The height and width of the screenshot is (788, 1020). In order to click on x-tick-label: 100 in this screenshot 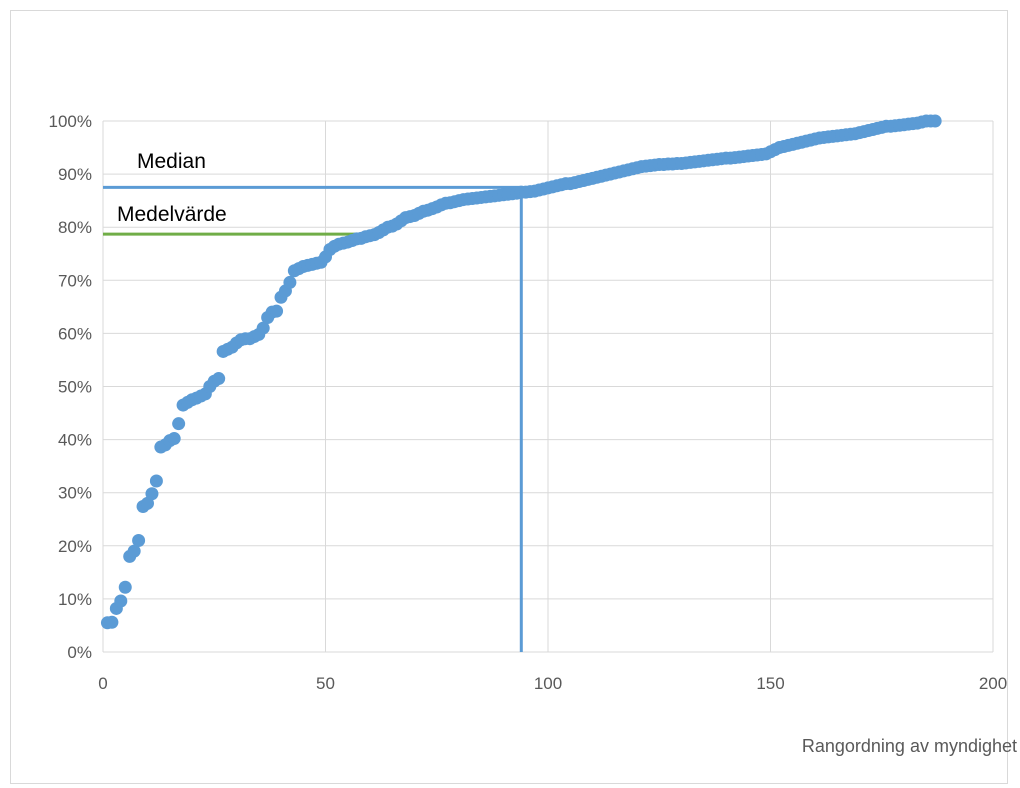, I will do `click(548, 683)`.